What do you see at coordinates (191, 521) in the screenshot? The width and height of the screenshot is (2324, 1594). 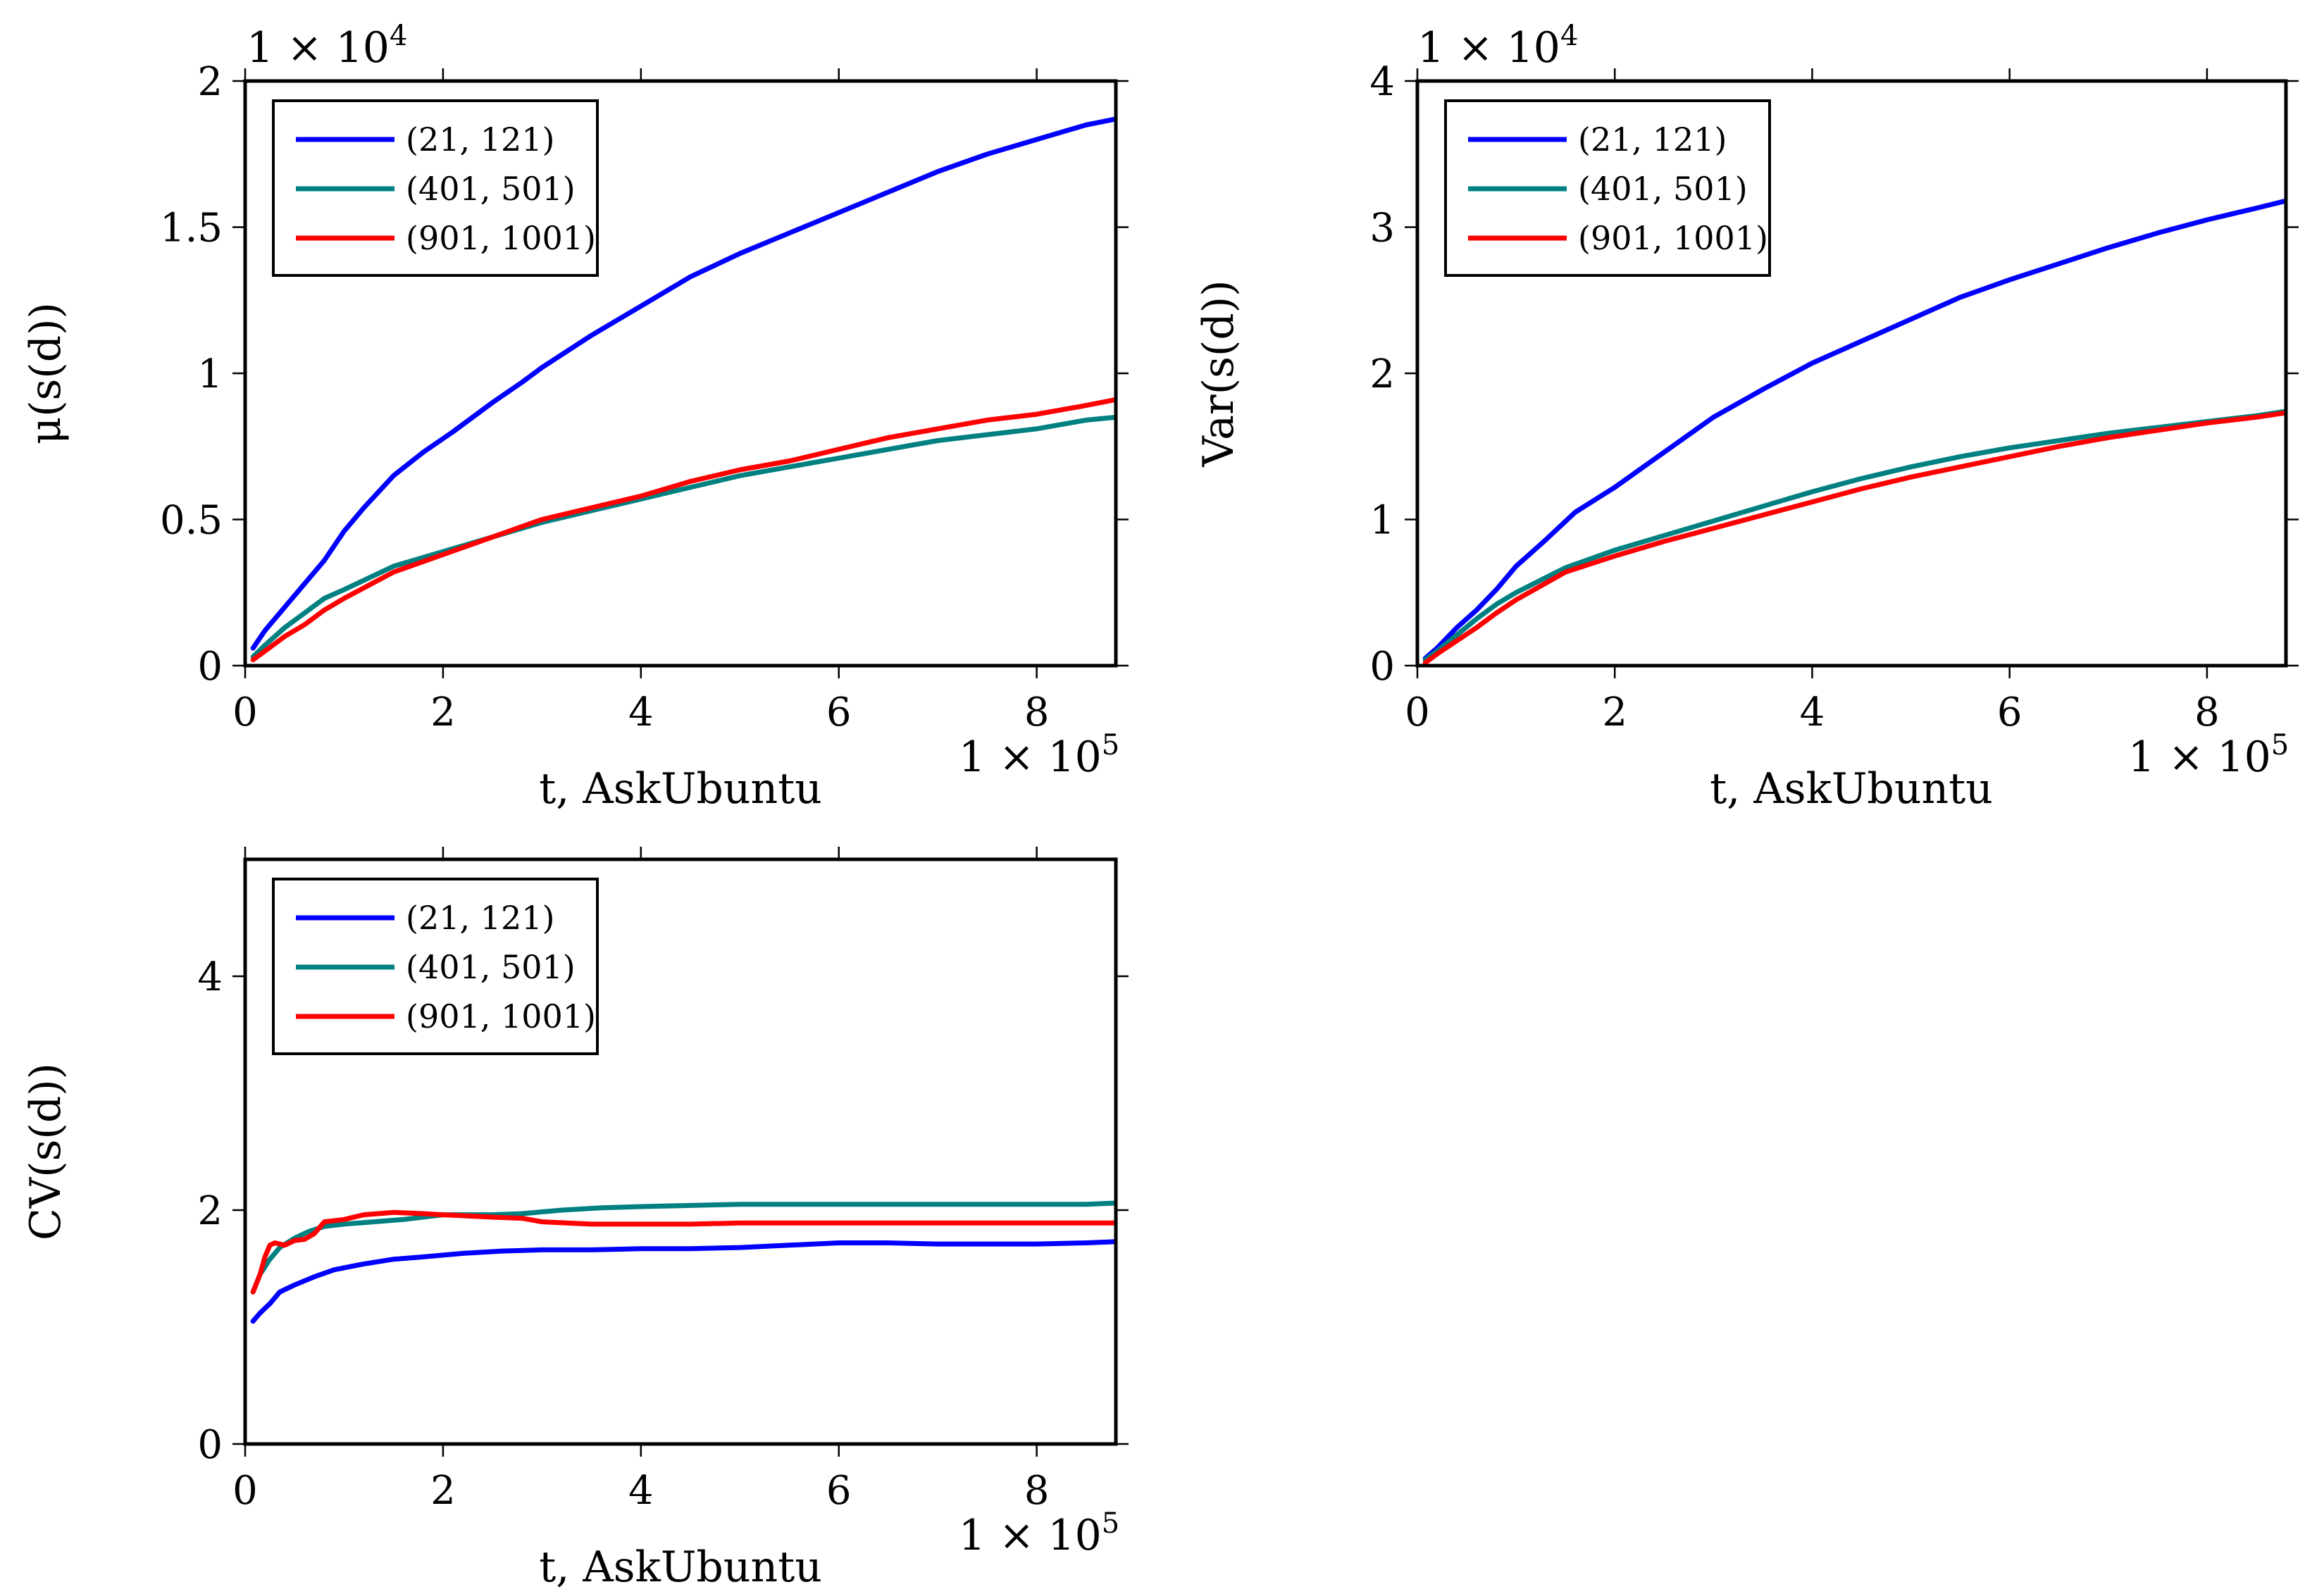 I see `y-tick-label: 0.5` at bounding box center [191, 521].